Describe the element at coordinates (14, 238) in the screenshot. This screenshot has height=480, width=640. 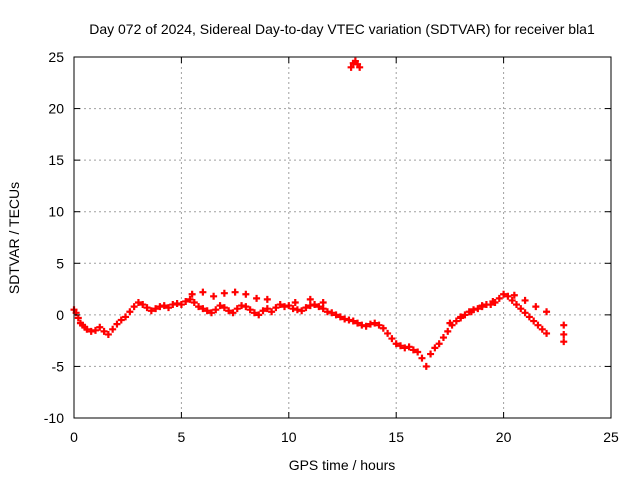
I see `y-axis-label: SDTVAR / TECUs` at that location.